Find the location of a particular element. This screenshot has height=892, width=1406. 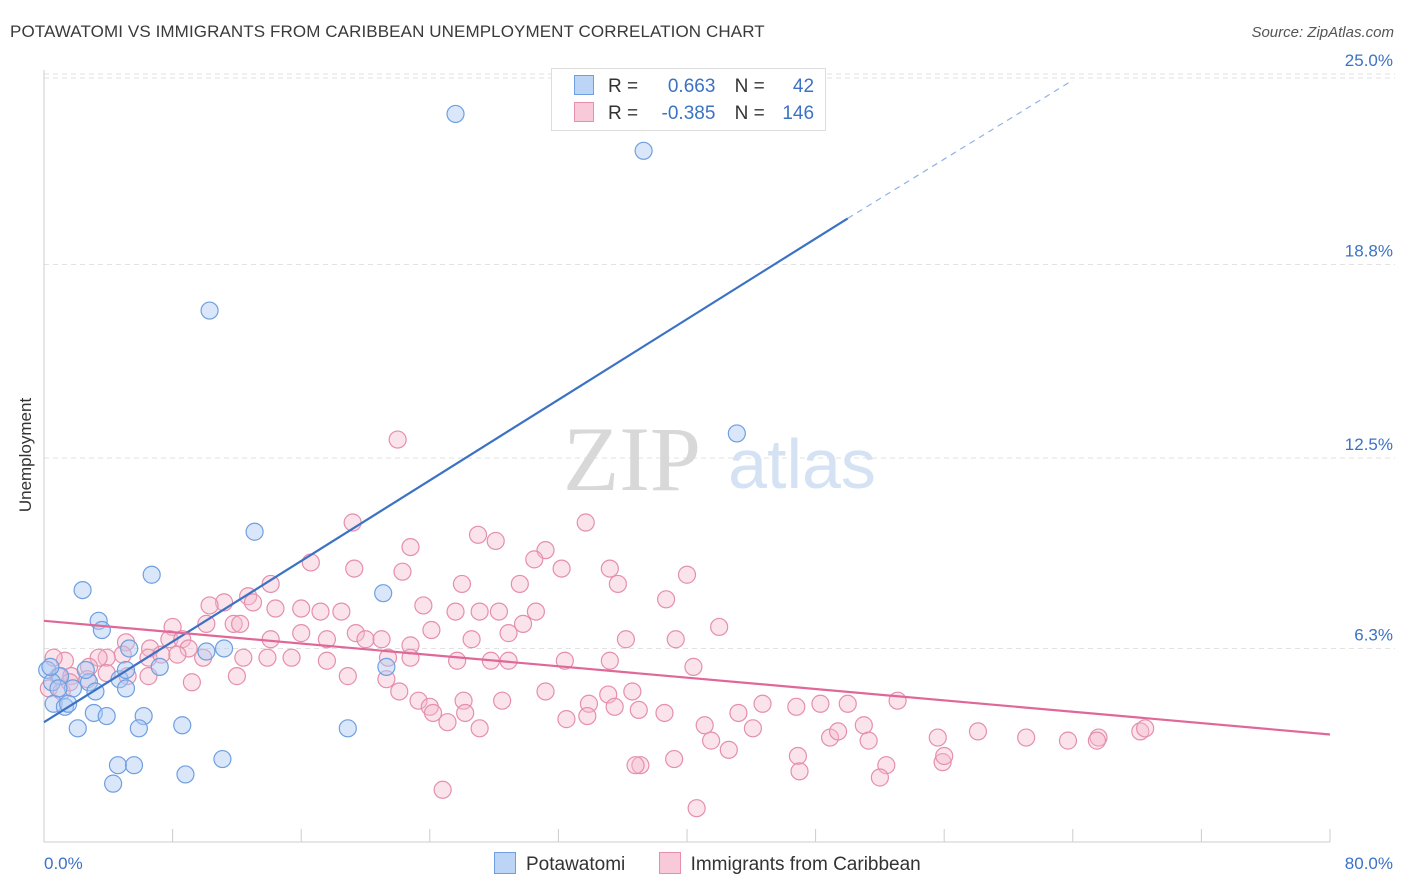

legend-n-label: N = is located at coordinates (749, 86).